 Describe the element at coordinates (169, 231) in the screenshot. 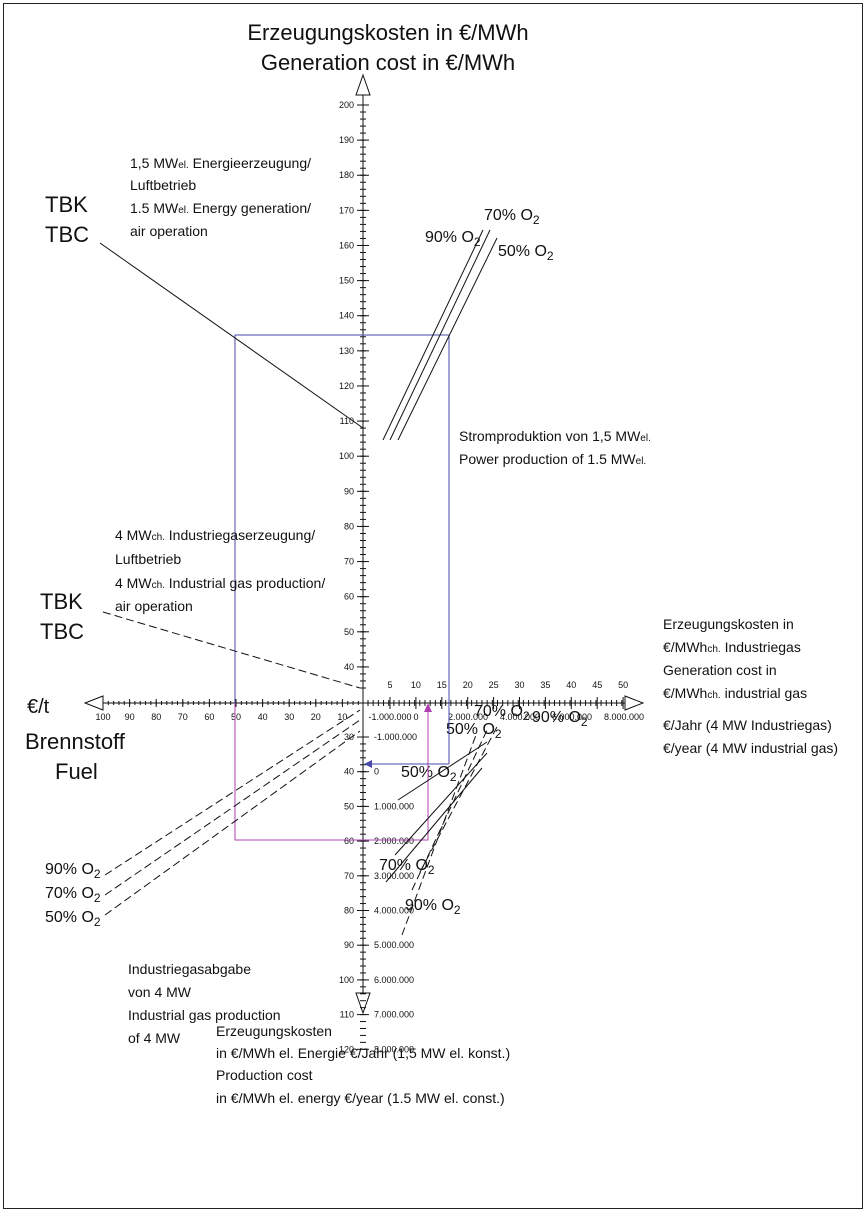

I see `power-block: air operation` at that location.